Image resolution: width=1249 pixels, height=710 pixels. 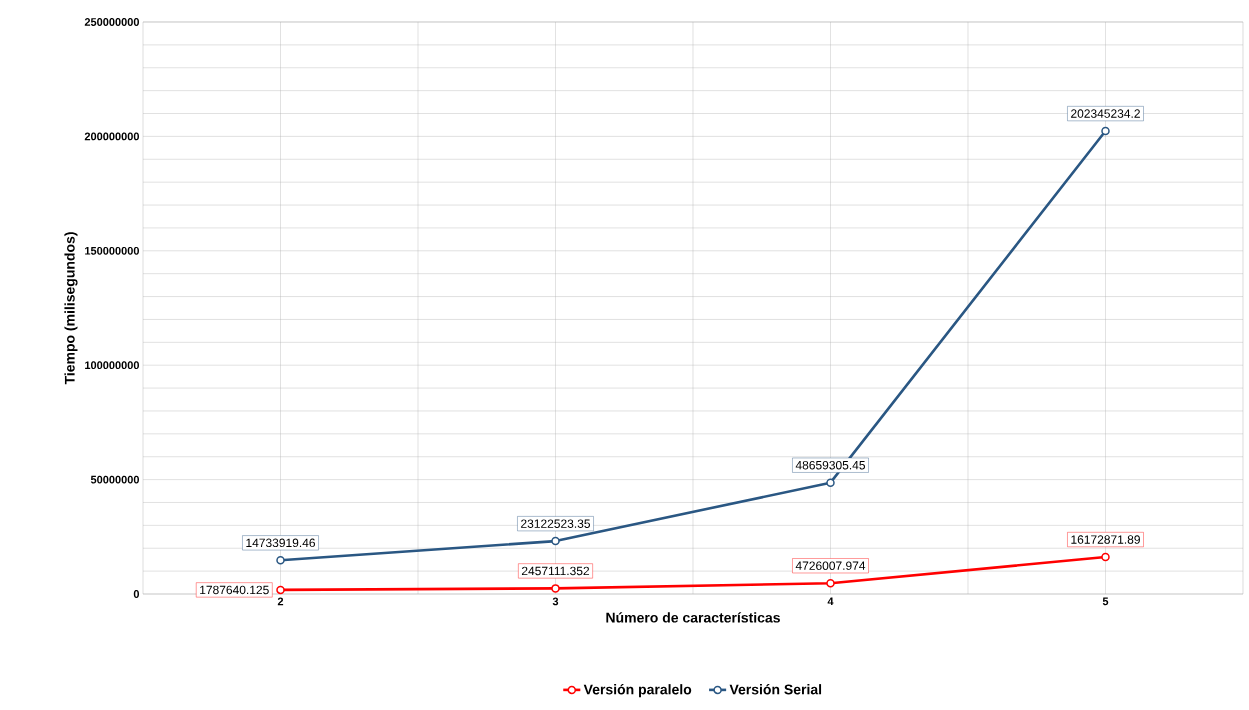 I want to click on y-tick-label: 100000000, so click(x=112, y=365).